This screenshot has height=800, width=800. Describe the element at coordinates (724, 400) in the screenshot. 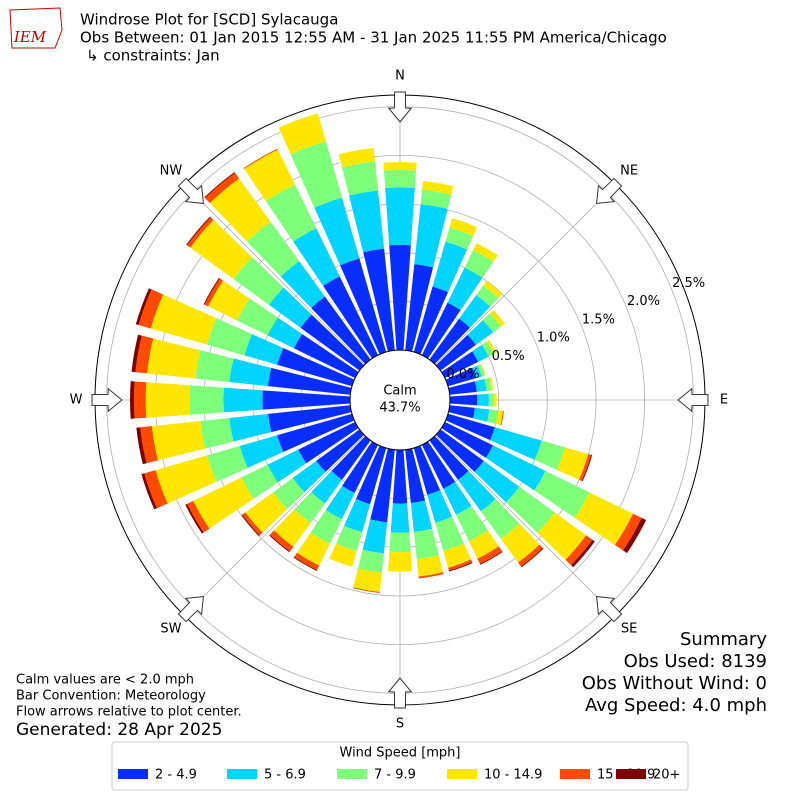

I see `x-tick-label: E` at that location.